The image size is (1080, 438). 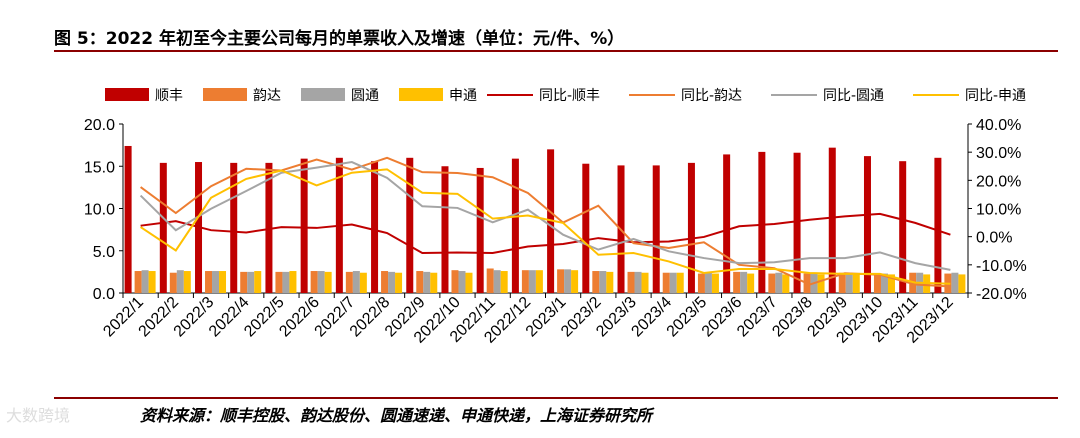 I want to click on legend-swatch-韵达, so click(x=225, y=94).